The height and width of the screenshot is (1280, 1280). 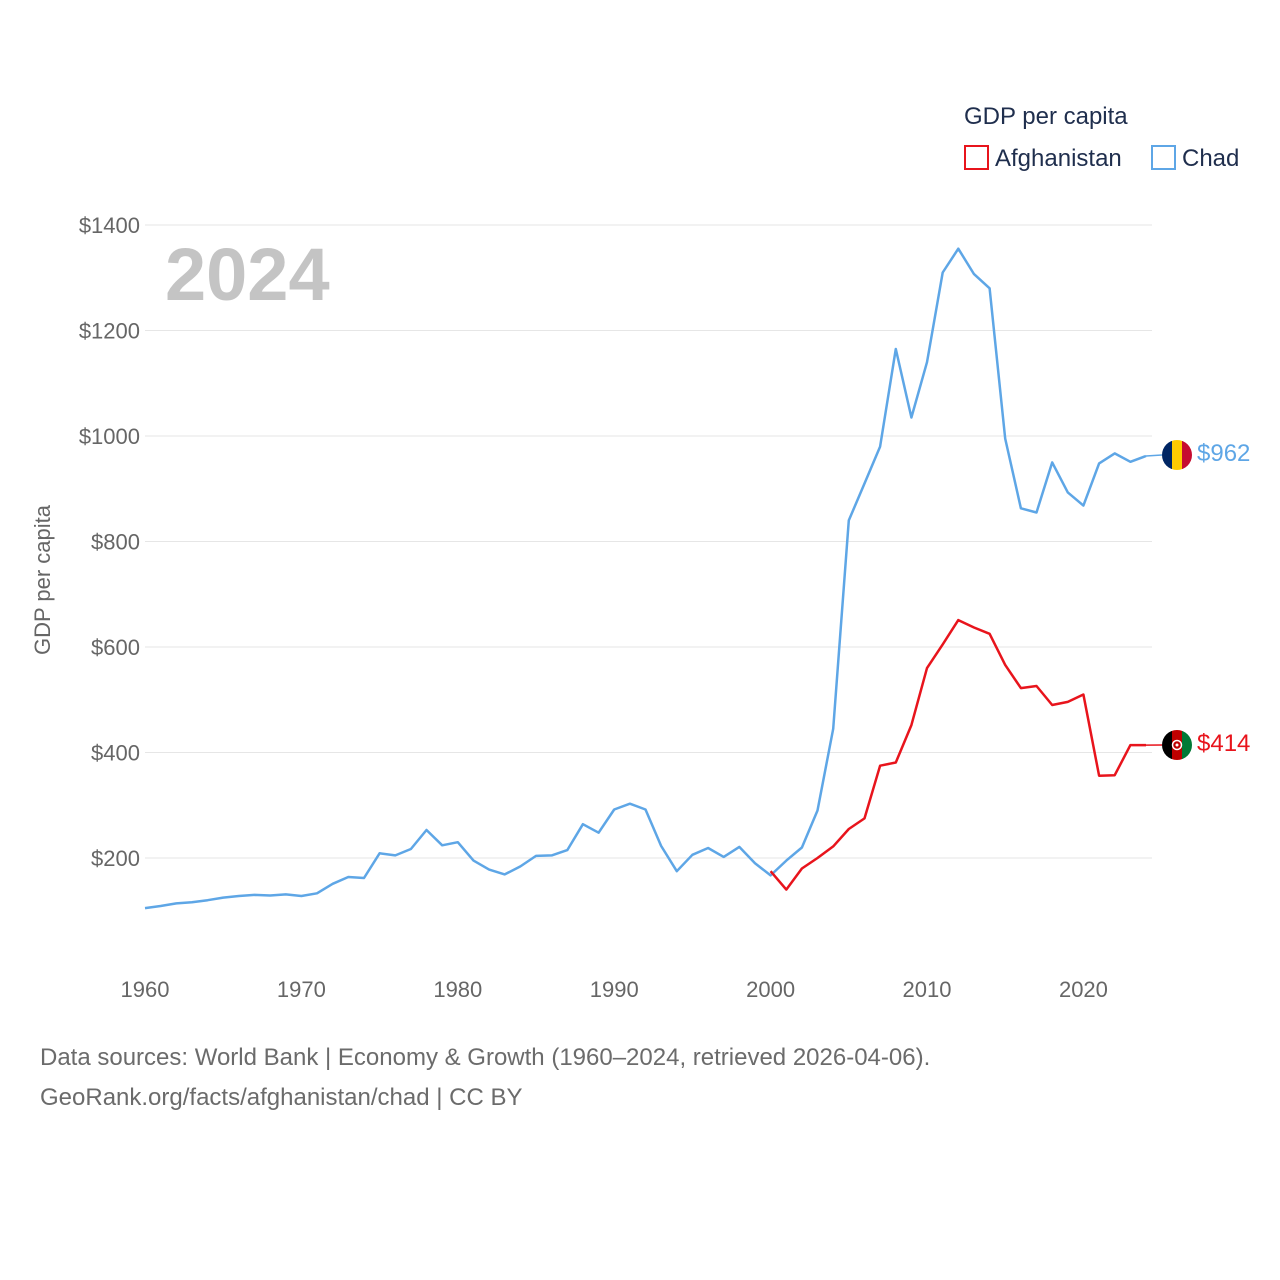 I want to click on x-axis-ticks: 1960 1970 1980 1990 2000 2010 2020, so click(x=614, y=989).